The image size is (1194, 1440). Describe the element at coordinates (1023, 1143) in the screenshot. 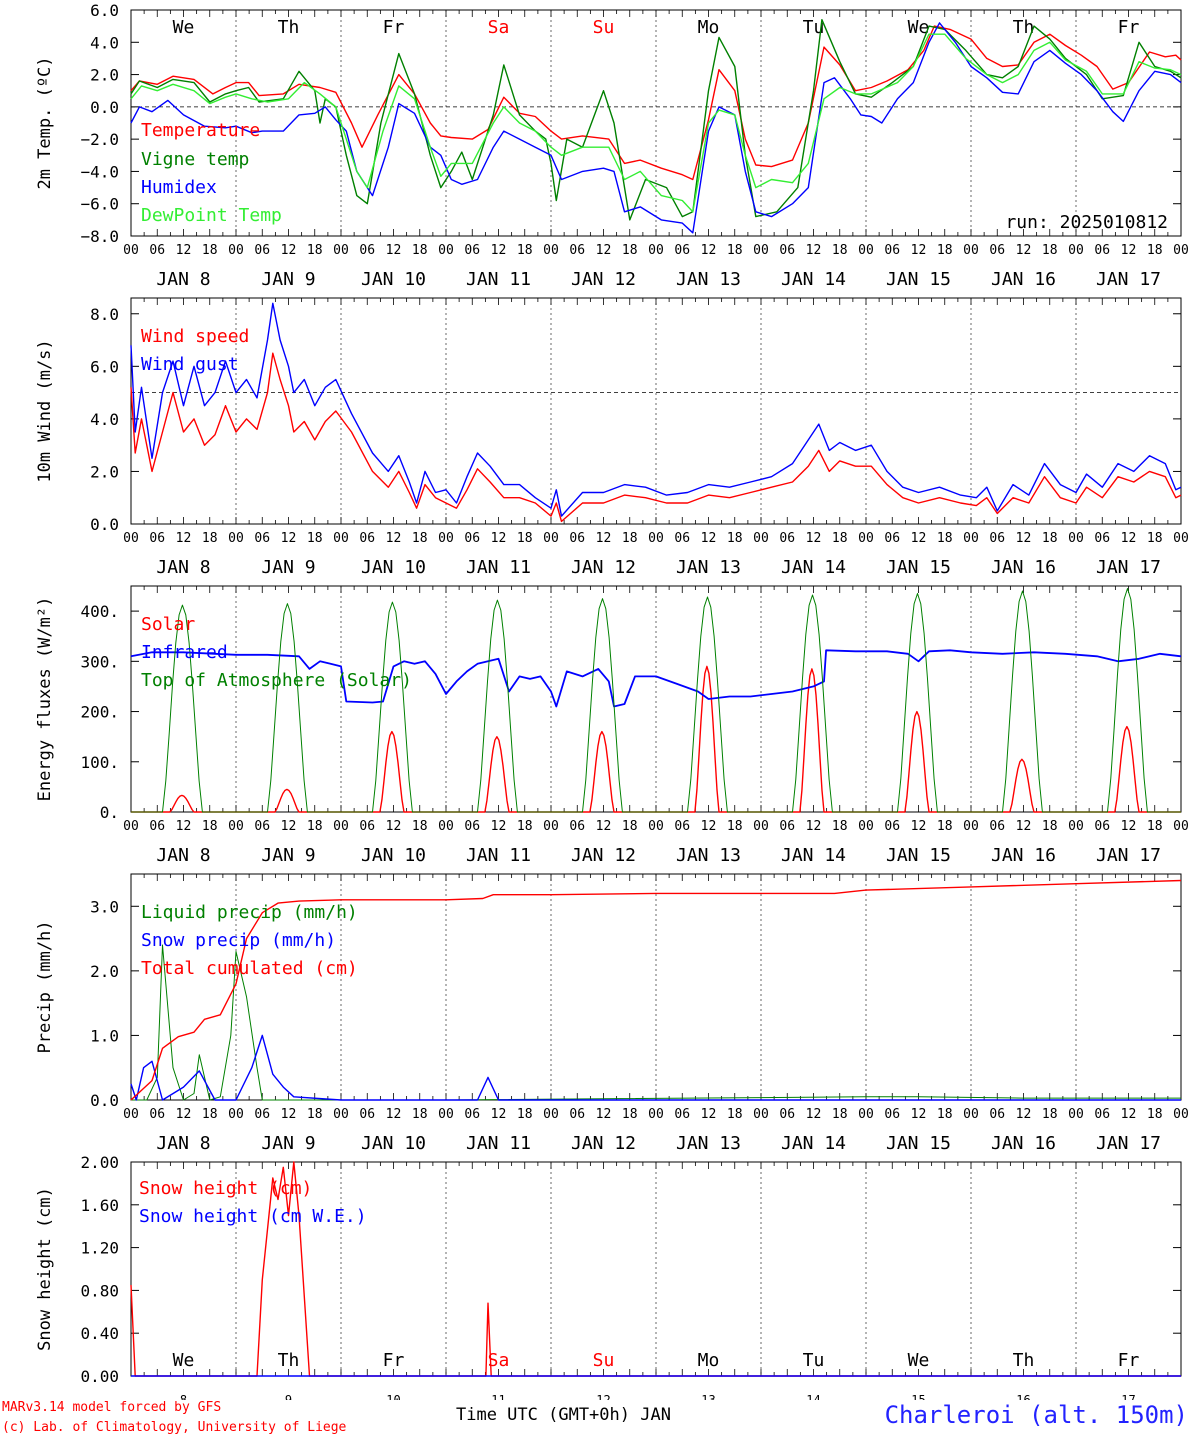

I see `date-label: JAN 16` at that location.